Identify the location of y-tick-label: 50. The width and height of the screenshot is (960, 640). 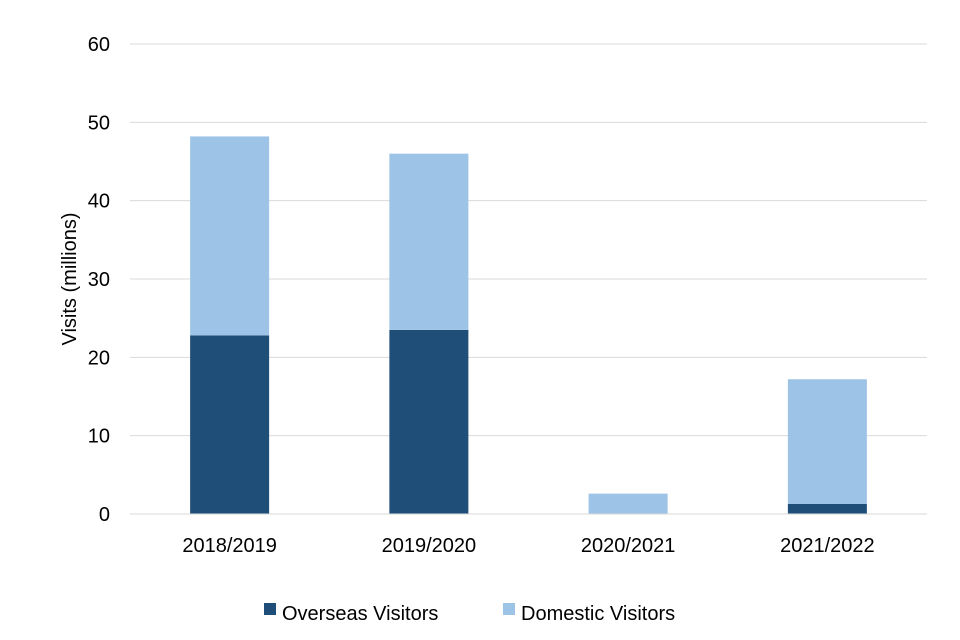
(99, 123).